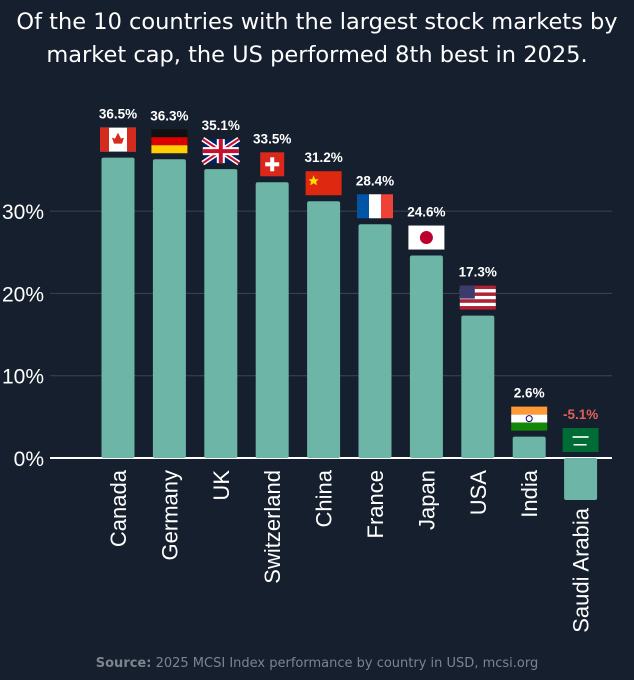 The height and width of the screenshot is (680, 634). Describe the element at coordinates (324, 498) in the screenshot. I see `category-label: China` at that location.